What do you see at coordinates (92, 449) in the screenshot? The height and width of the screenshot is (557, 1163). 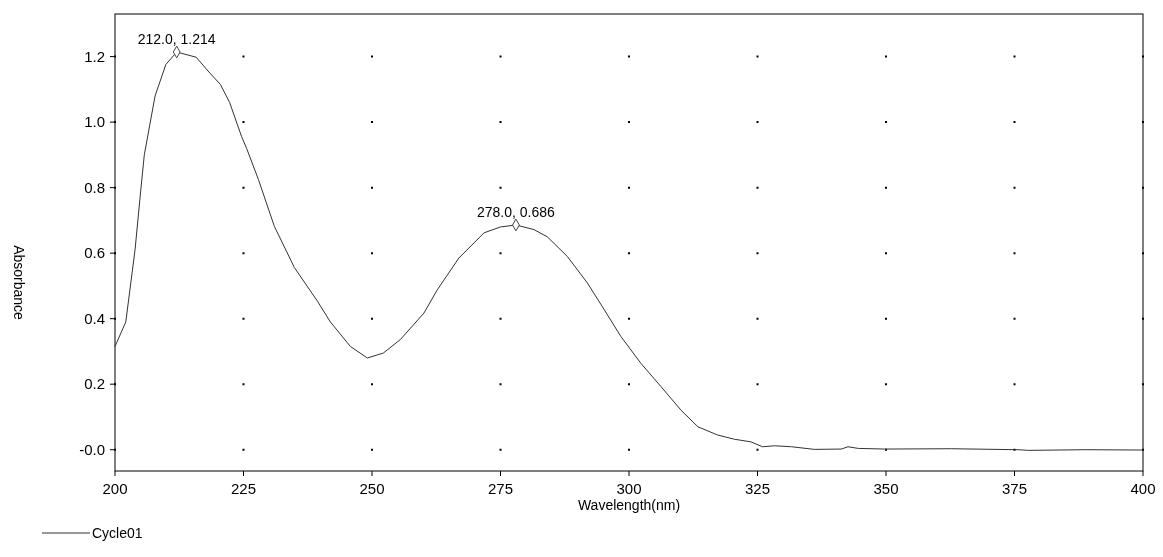 I see `y-tick-label: -0.0` at bounding box center [92, 449].